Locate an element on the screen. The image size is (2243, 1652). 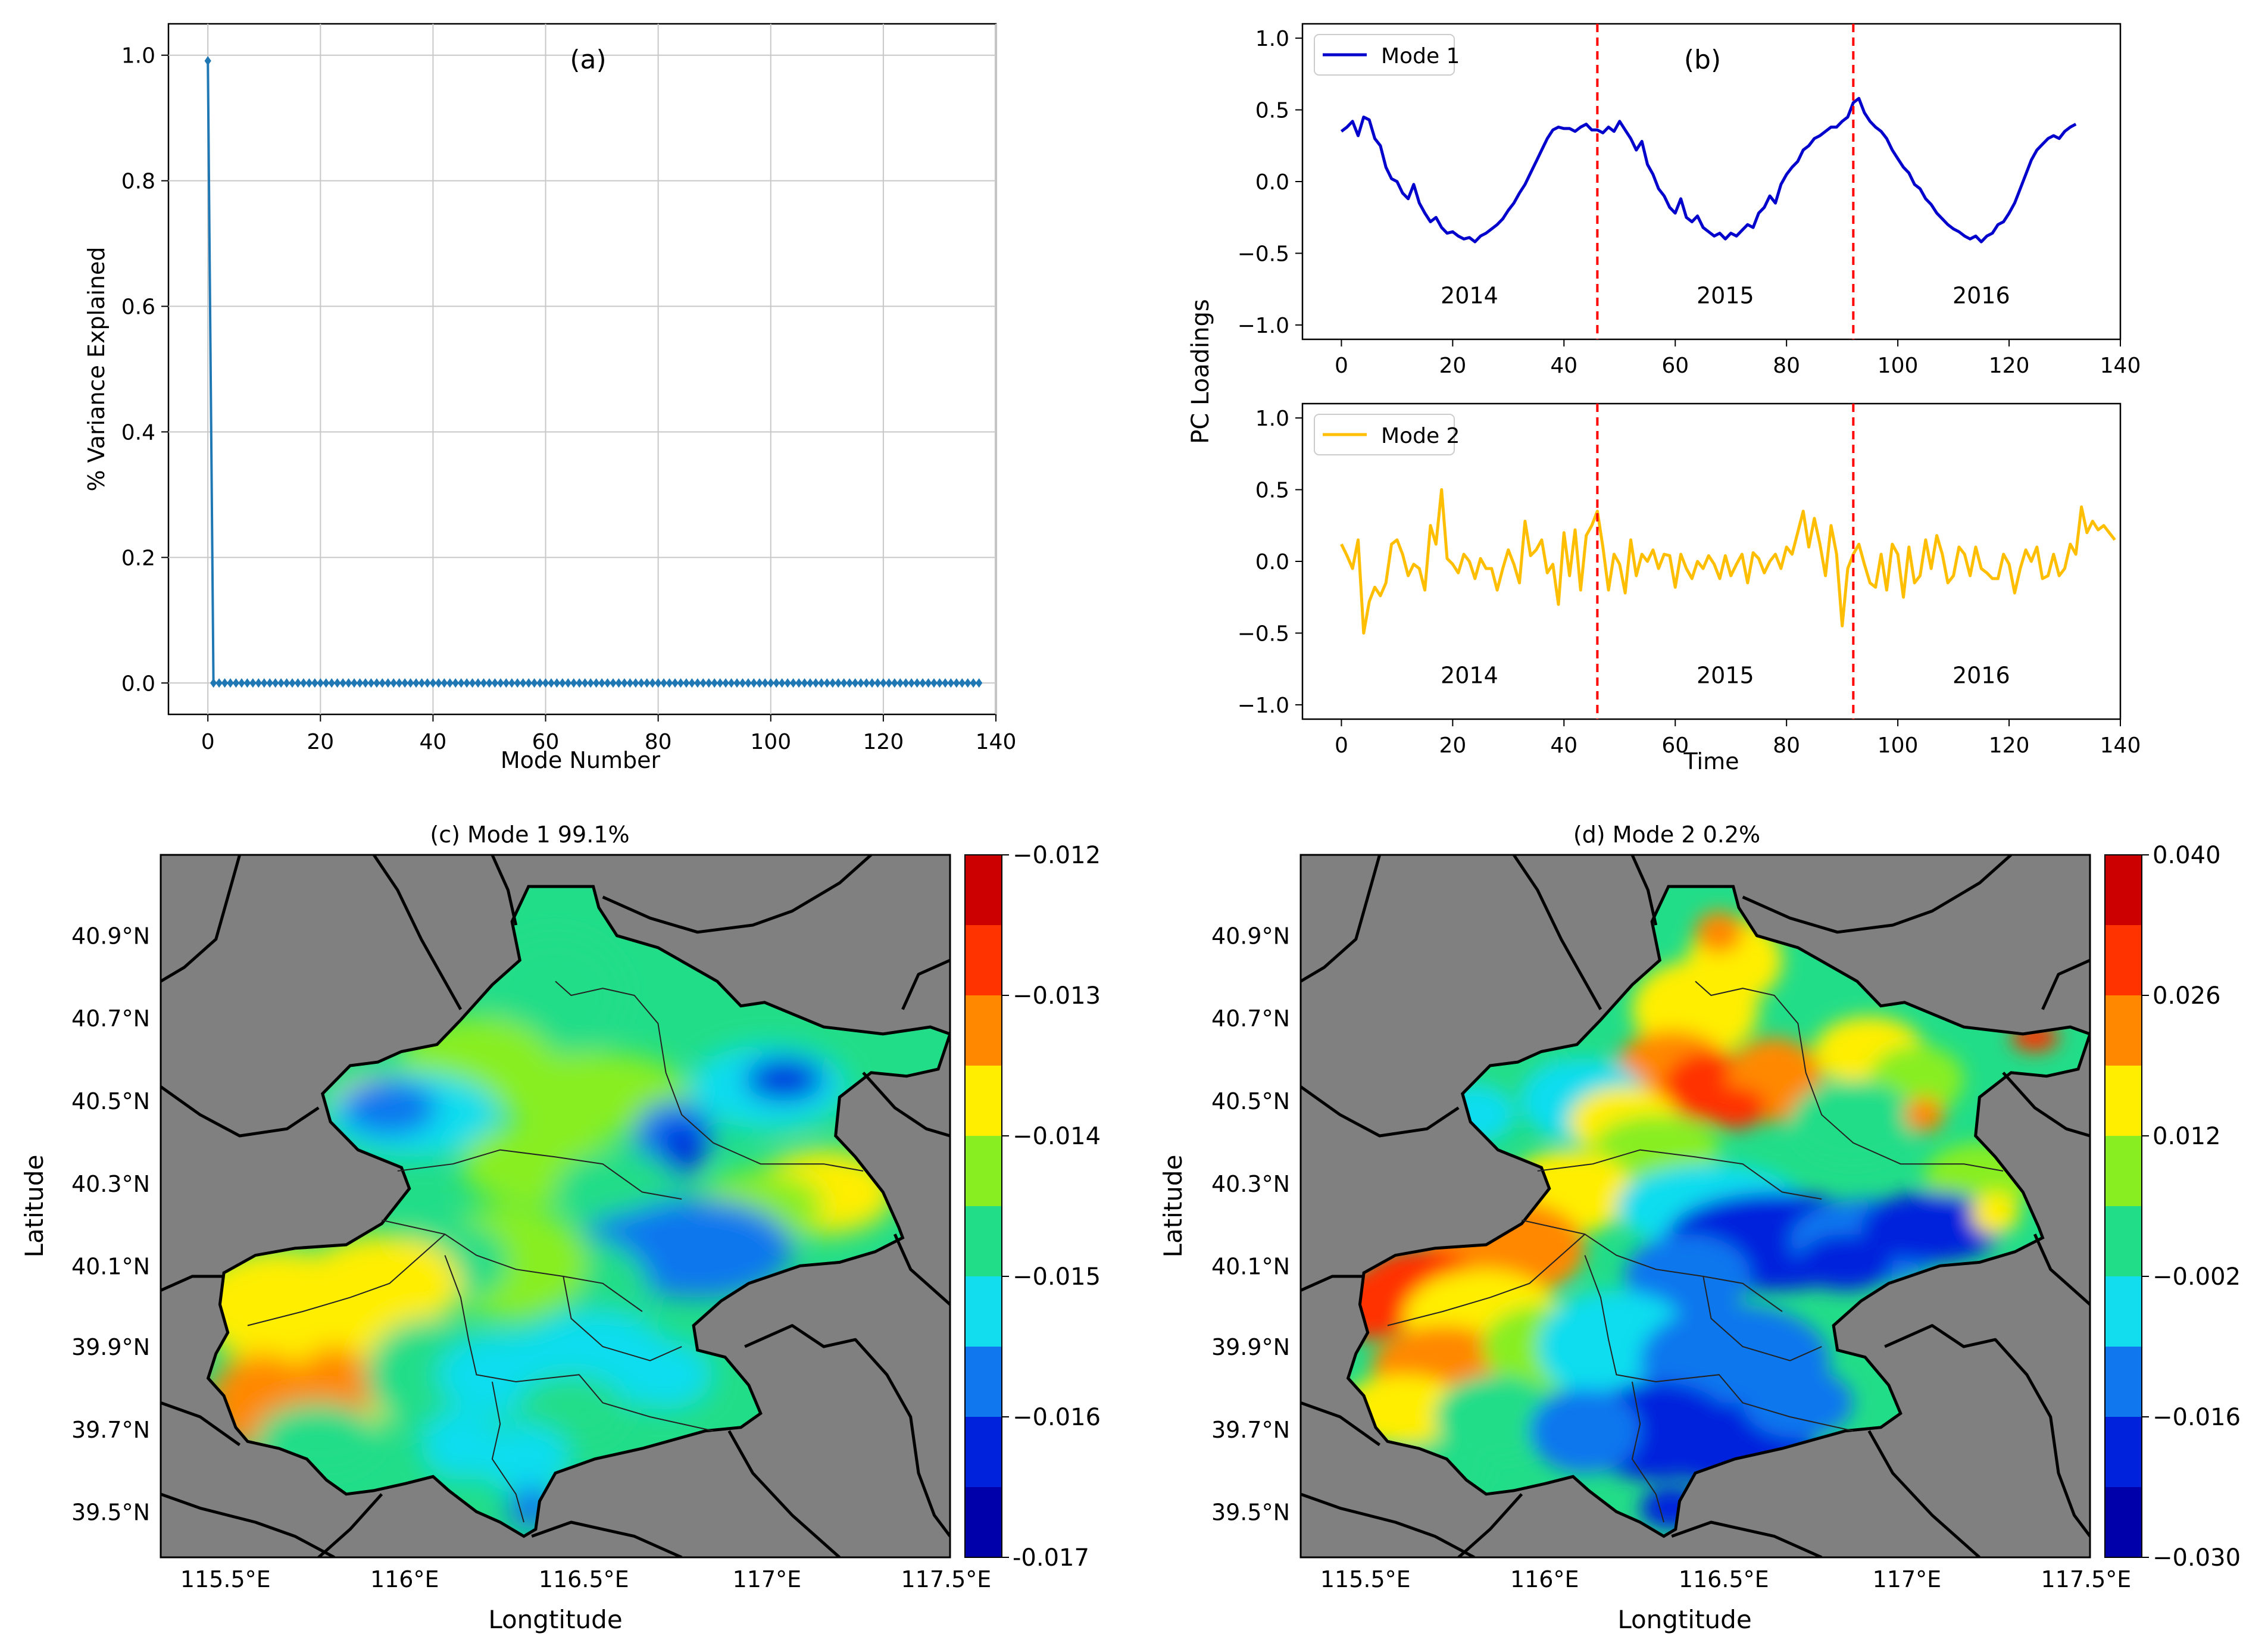
map-tick-label-x: 115.5°E is located at coordinates (225, 1579).